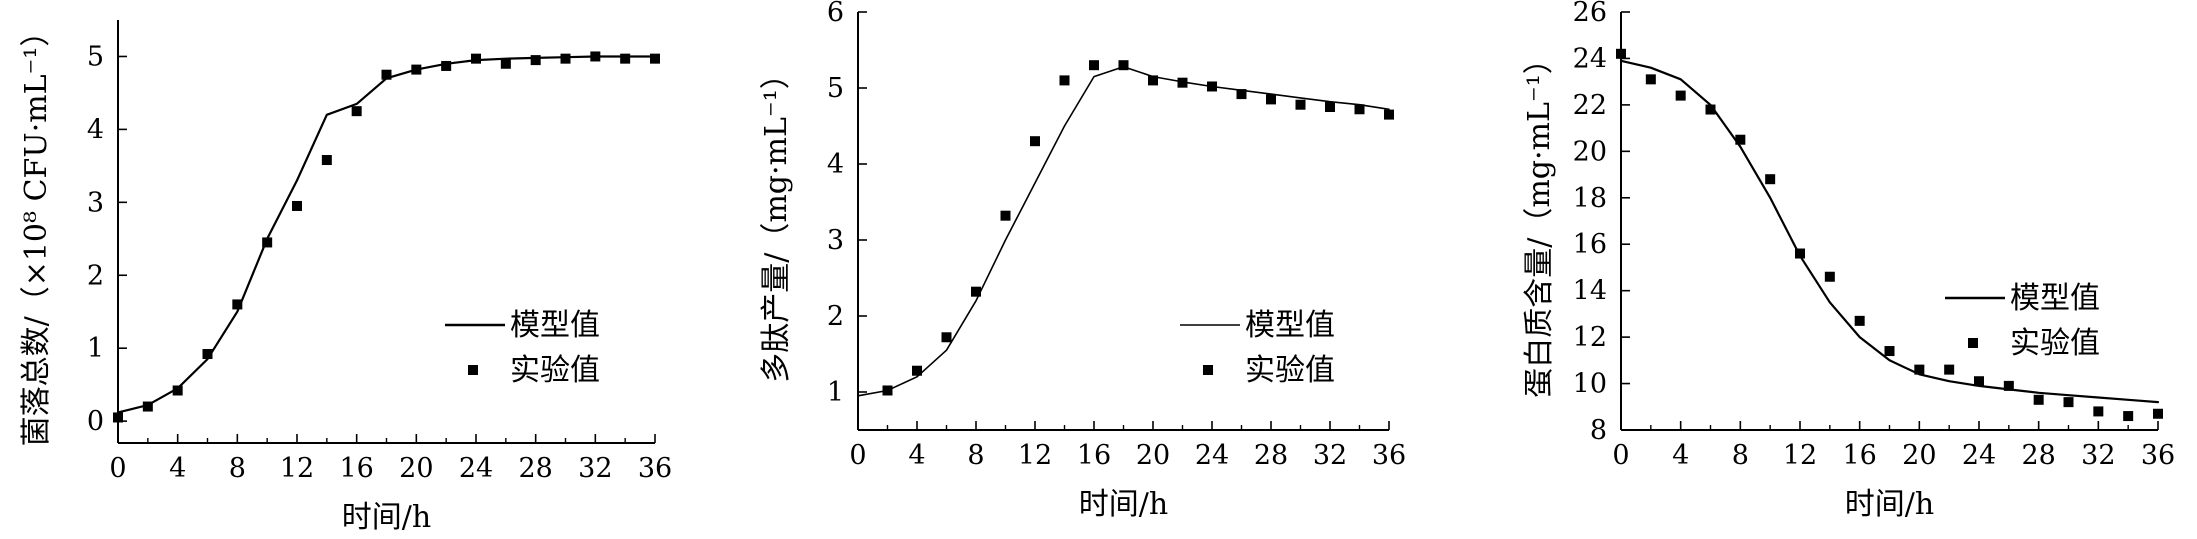  Describe the element at coordinates (1539, 221) in the screenshot. I see `y-axis-title: 蛋白质含量/（mg·mL⁻¹）` at that location.